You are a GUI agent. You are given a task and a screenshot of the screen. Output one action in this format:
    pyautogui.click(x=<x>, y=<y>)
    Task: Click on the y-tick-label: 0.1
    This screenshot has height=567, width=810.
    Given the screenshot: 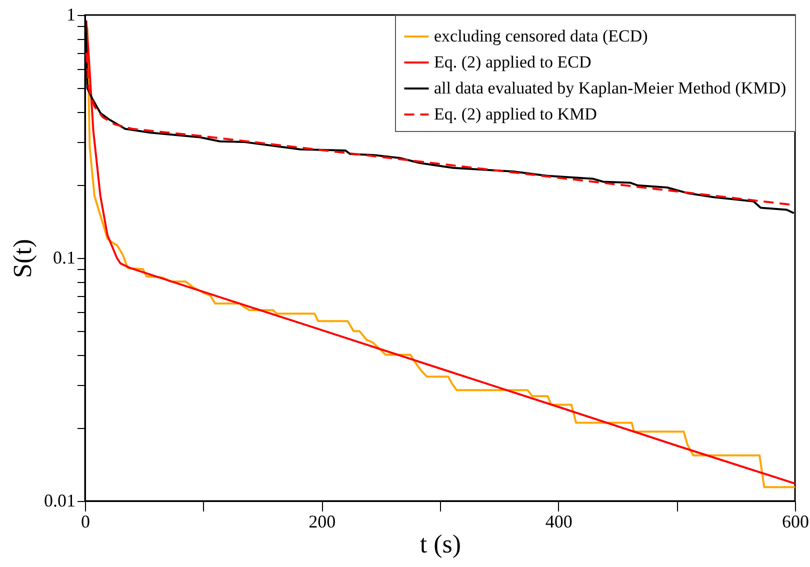 What is the action you would take?
    pyautogui.click(x=64, y=258)
    